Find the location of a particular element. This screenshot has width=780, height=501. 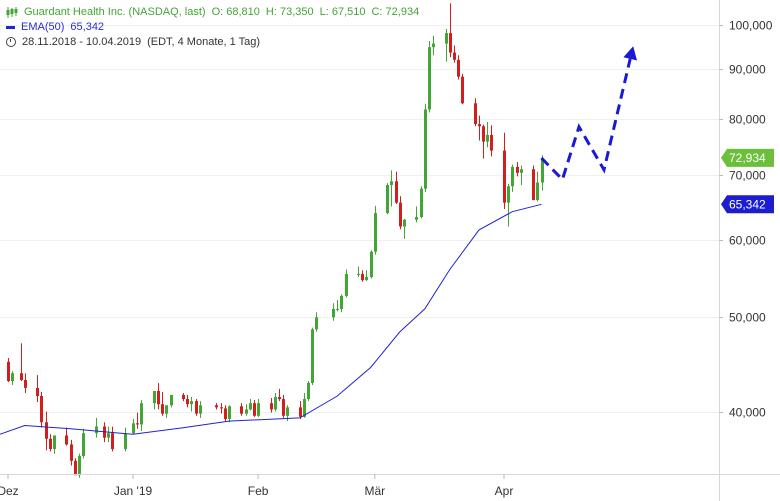

clock-icon is located at coordinates (11, 42).